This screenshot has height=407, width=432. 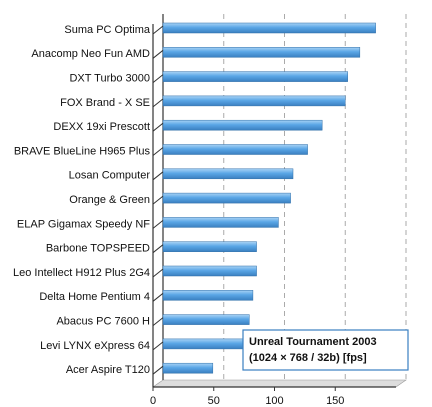 What do you see at coordinates (109, 79) in the screenshot?
I see `y-tick-label: DXT Turbo 3000` at bounding box center [109, 79].